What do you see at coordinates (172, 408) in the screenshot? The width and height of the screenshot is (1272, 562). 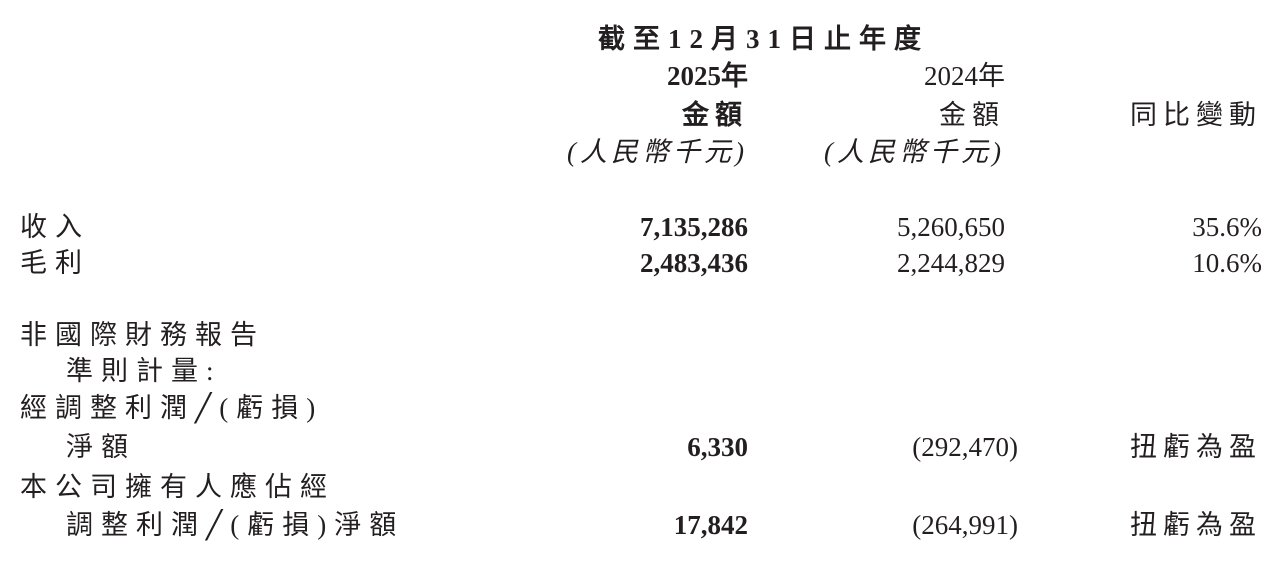 I see `row-label-line1: 經調整利潤╱(虧損)` at bounding box center [172, 408].